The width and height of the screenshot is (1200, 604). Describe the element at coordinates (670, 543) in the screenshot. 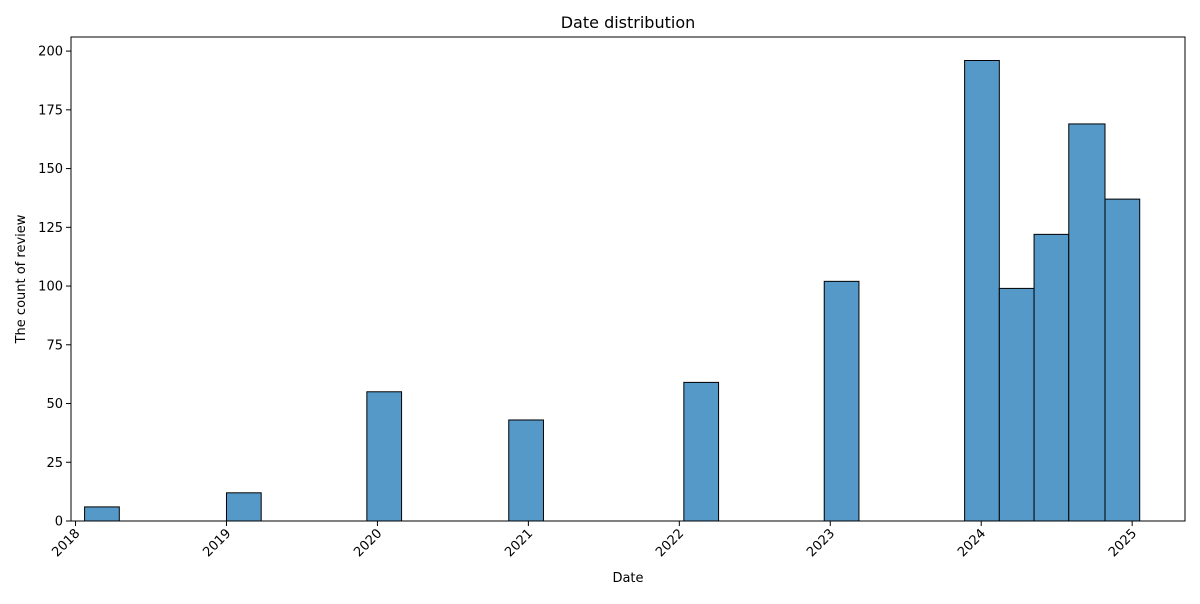

I see `x-tick-label: 2022` at that location.